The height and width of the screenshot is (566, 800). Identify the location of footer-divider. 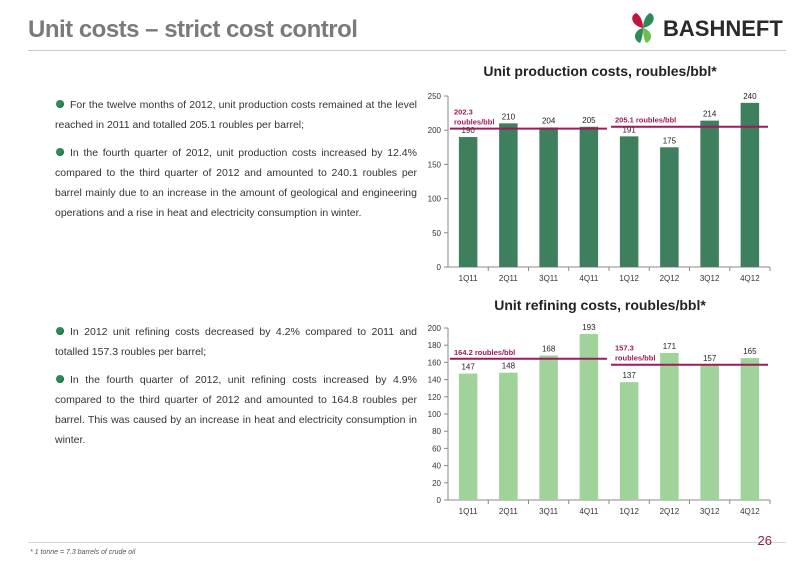
(407, 542).